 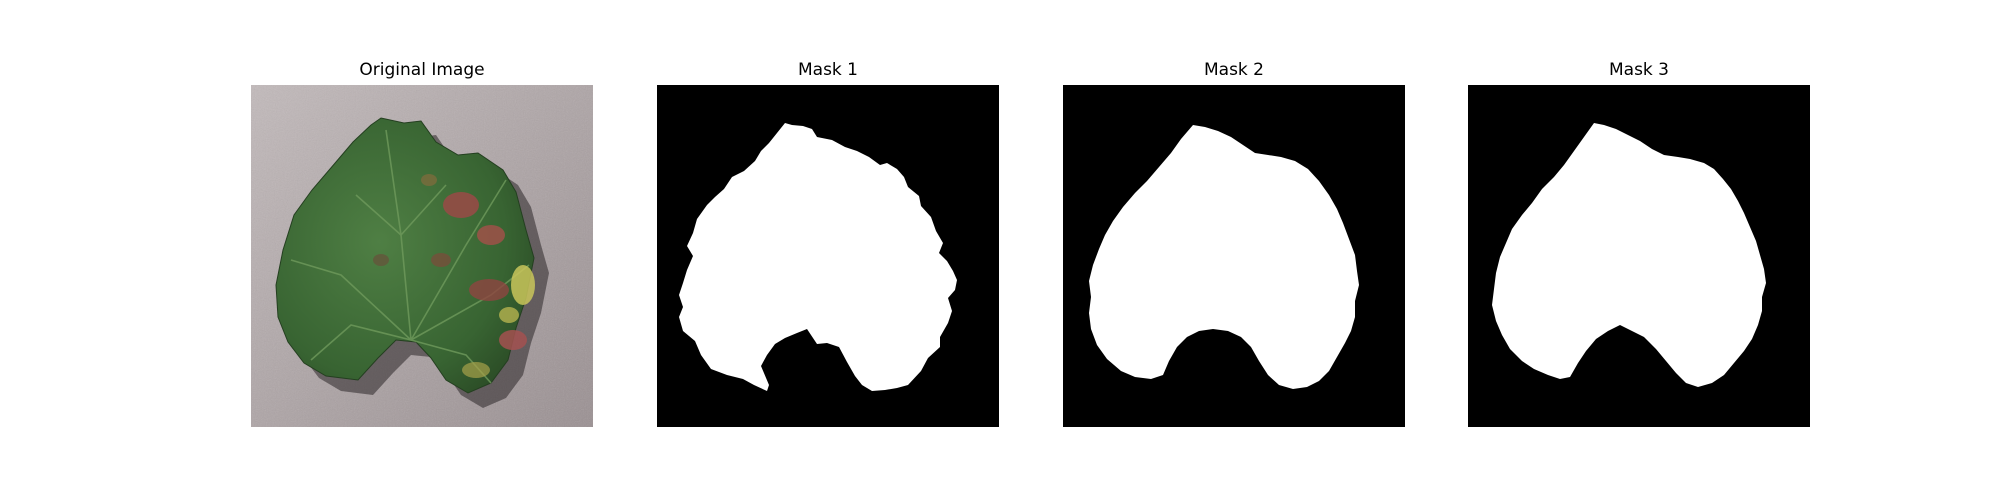 I want to click on original-image-title: Original Image, so click(x=422, y=70).